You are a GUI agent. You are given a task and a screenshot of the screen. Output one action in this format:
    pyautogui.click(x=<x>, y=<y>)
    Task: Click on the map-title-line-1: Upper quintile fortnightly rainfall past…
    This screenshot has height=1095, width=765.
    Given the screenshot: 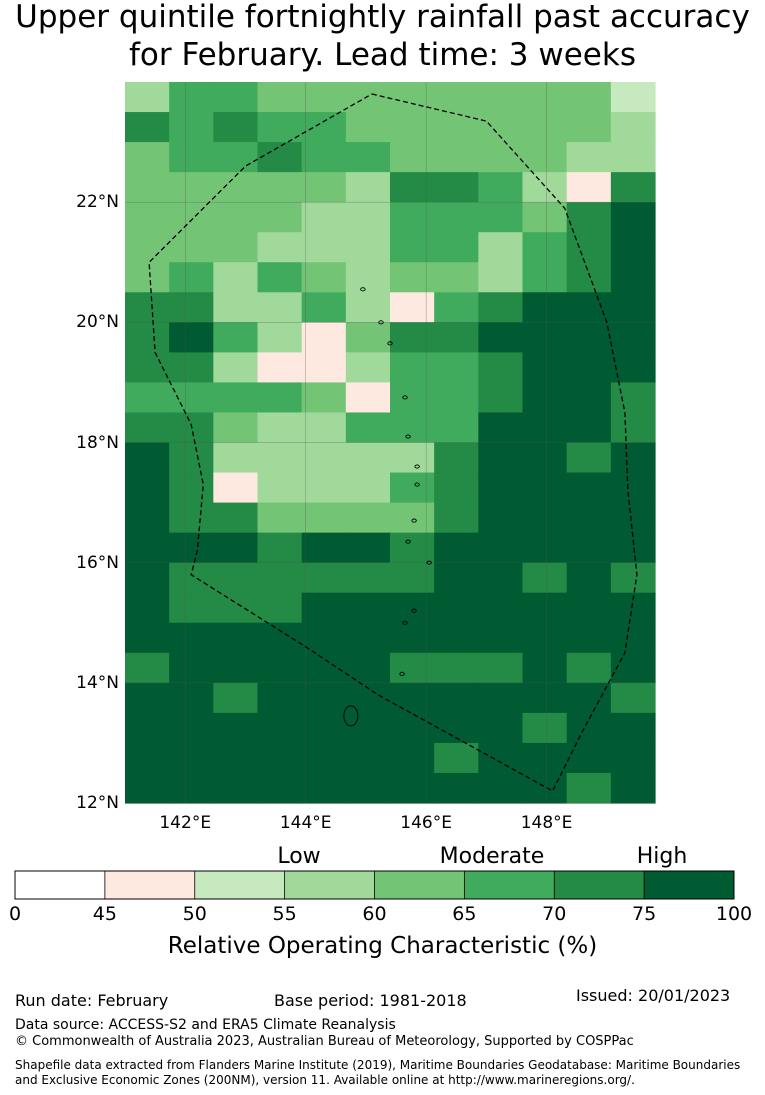 What is the action you would take?
    pyautogui.click(x=382, y=17)
    